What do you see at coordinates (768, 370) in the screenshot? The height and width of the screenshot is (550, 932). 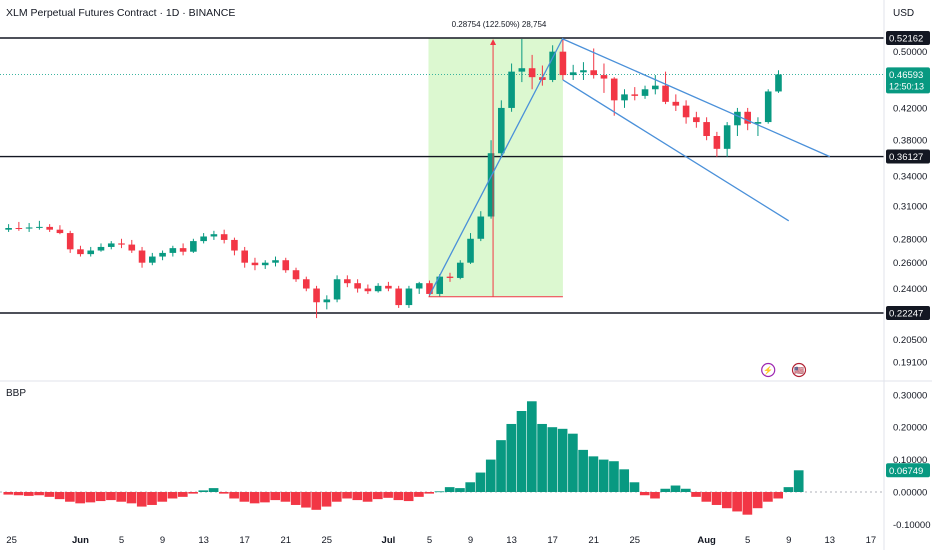 I see `flash-event-icon: ⚡` at bounding box center [768, 370].